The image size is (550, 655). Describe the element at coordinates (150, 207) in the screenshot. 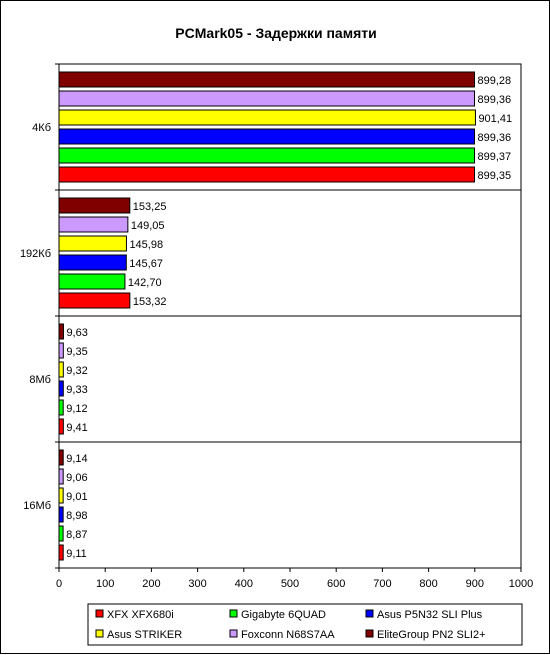

I see `bar-value-label: 153,25` at that location.